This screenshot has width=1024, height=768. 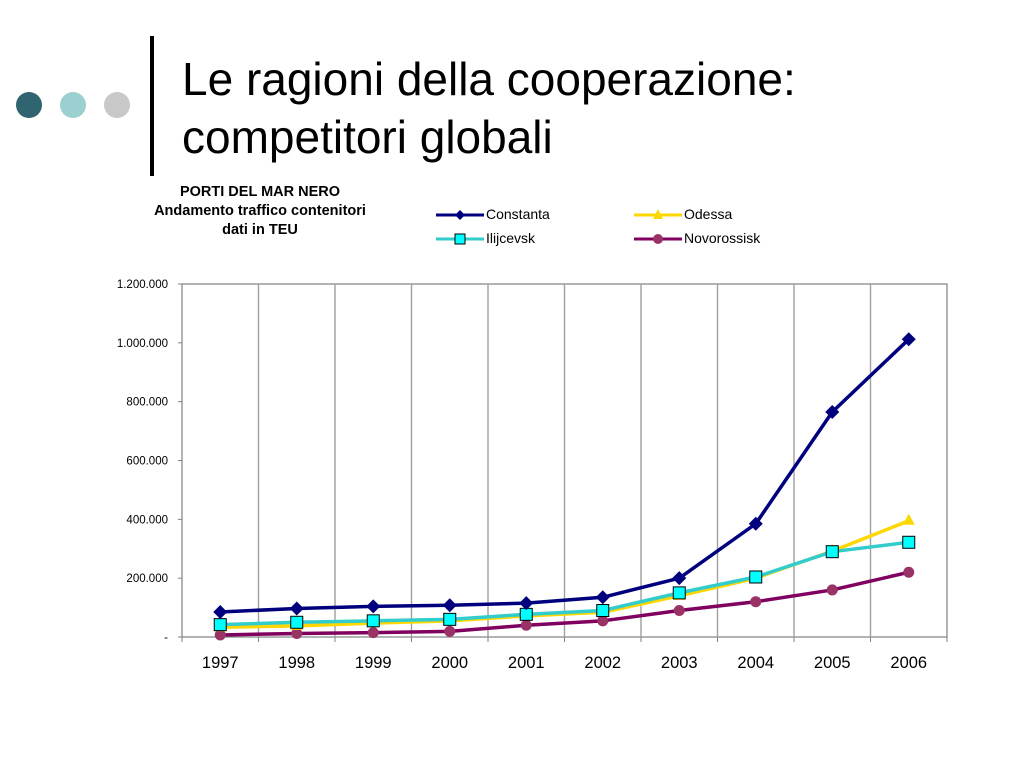 What do you see at coordinates (147, 403) in the screenshot?
I see `y-tick-label: 800.000` at bounding box center [147, 403].